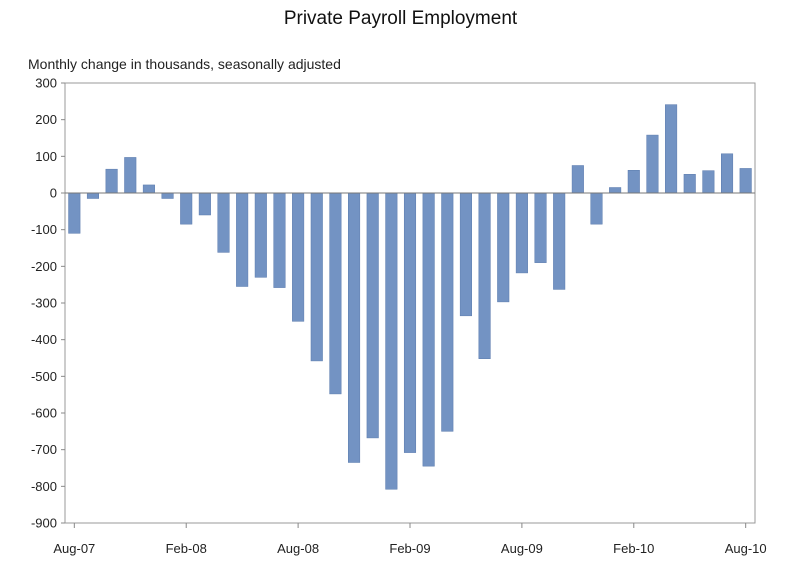 Image resolution: width=801 pixels, height=574 pixels. Describe the element at coordinates (298, 548) in the screenshot. I see `x-tick-label: Aug-08` at that location.